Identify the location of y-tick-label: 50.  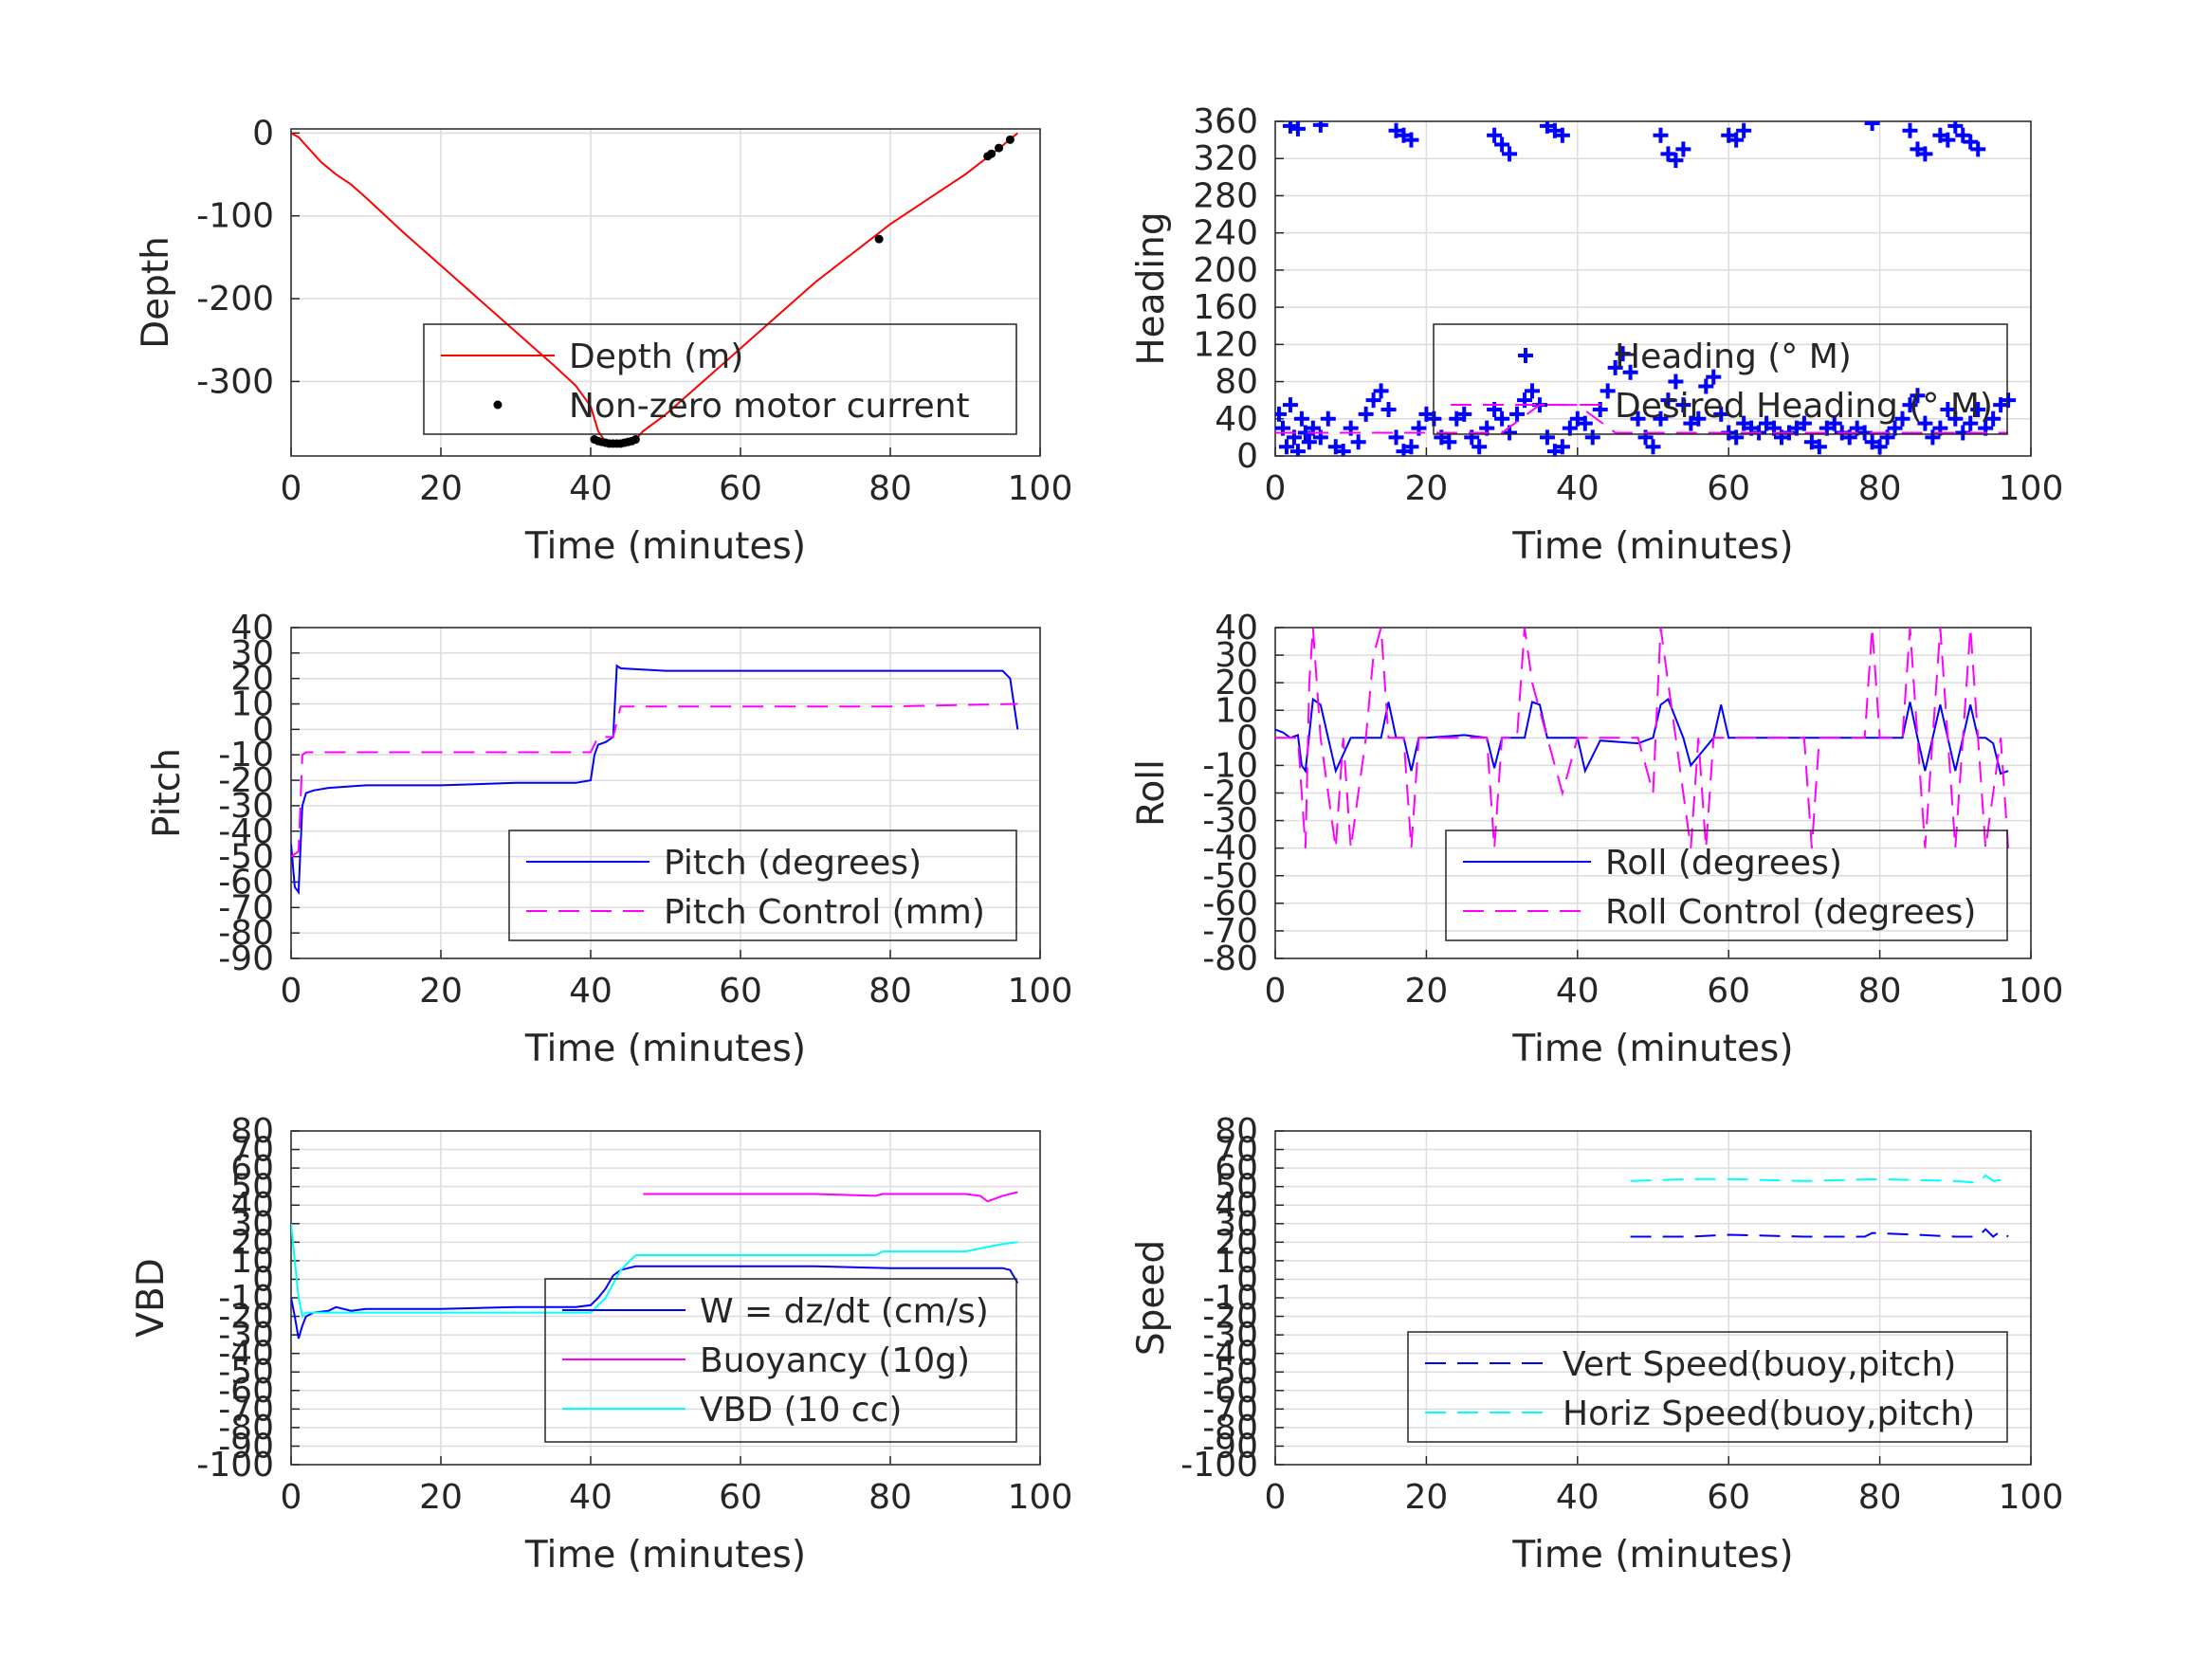
(1236, 1187).